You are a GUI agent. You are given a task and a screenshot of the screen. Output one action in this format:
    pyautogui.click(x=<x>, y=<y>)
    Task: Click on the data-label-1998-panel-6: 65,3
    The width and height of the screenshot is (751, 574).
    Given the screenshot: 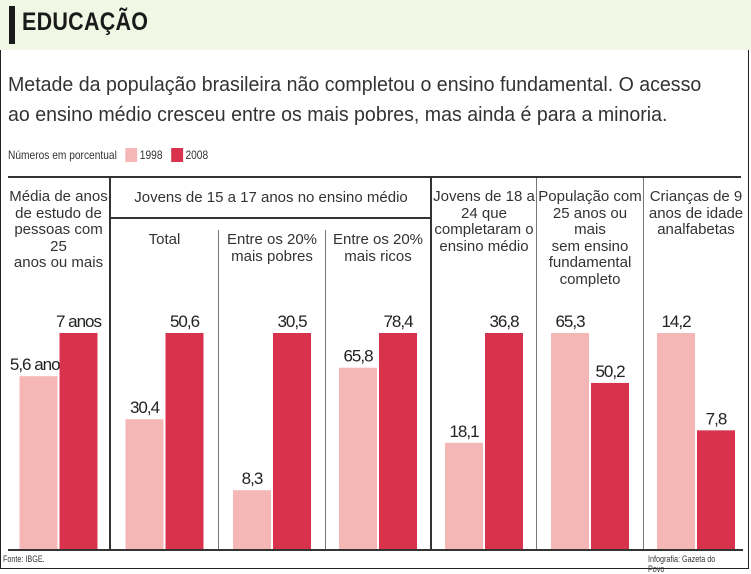 What is the action you would take?
    pyautogui.click(x=570, y=321)
    